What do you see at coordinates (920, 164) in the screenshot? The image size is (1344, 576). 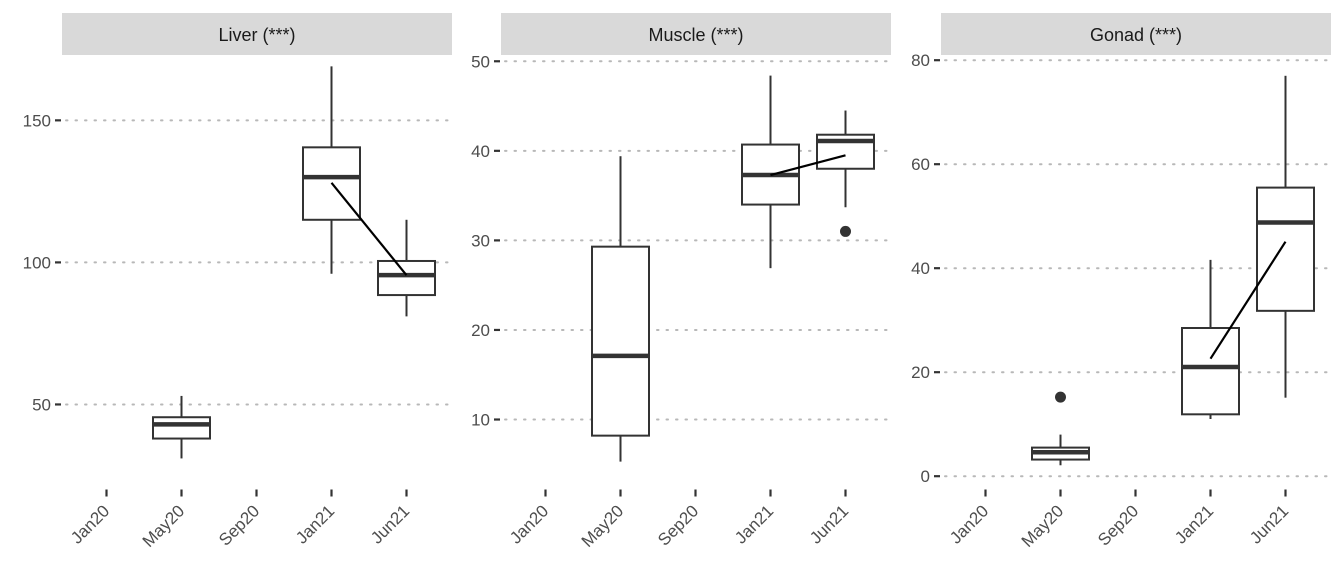 I see `y-tick-label: 60` at bounding box center [920, 164].